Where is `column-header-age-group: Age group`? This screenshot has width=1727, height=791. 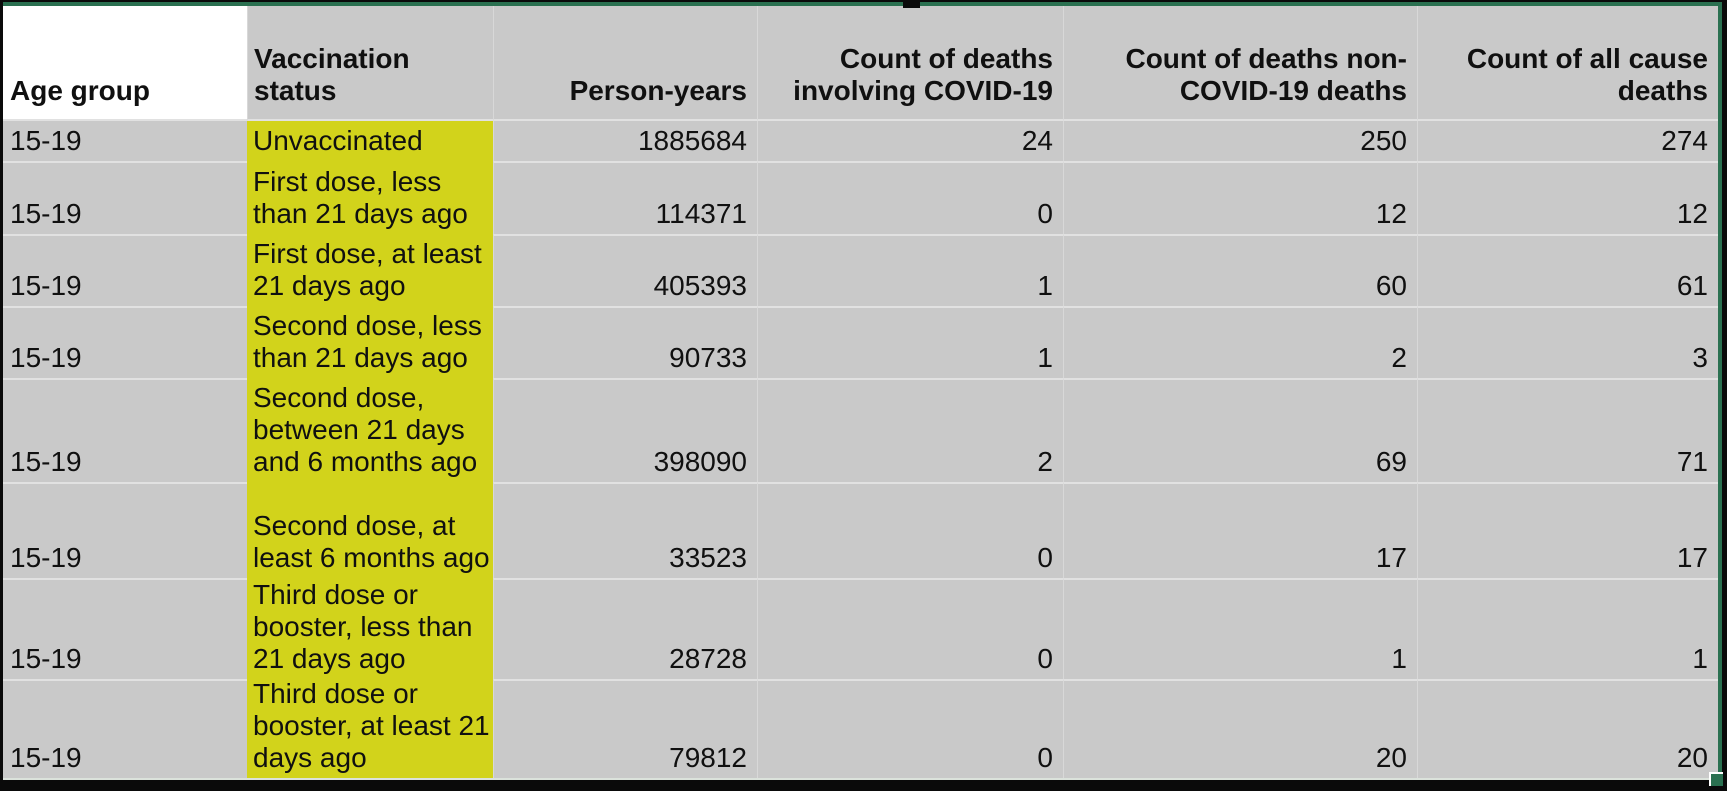 column-header-age-group: Age group is located at coordinates (125, 63).